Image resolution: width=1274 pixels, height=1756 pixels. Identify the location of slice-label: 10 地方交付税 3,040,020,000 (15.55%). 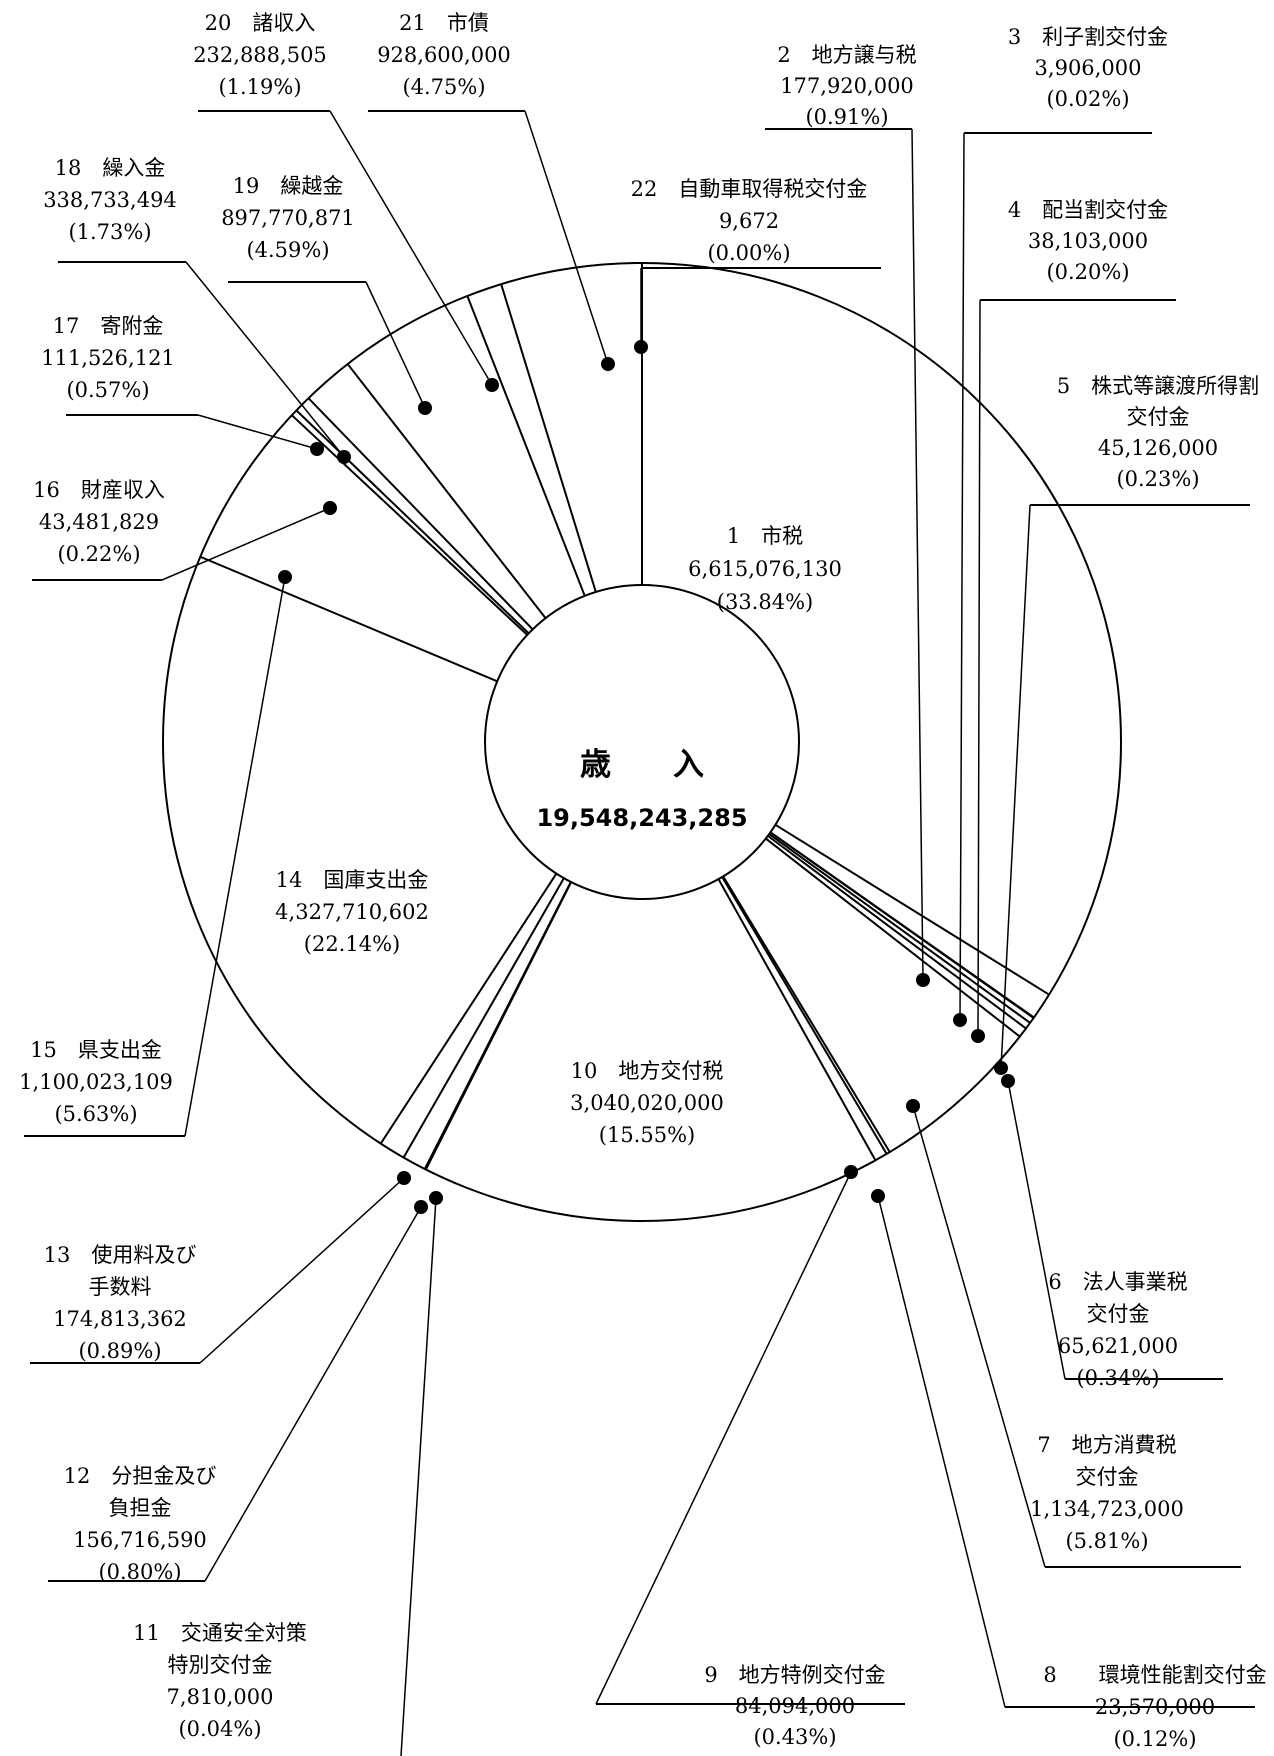
(647, 1103).